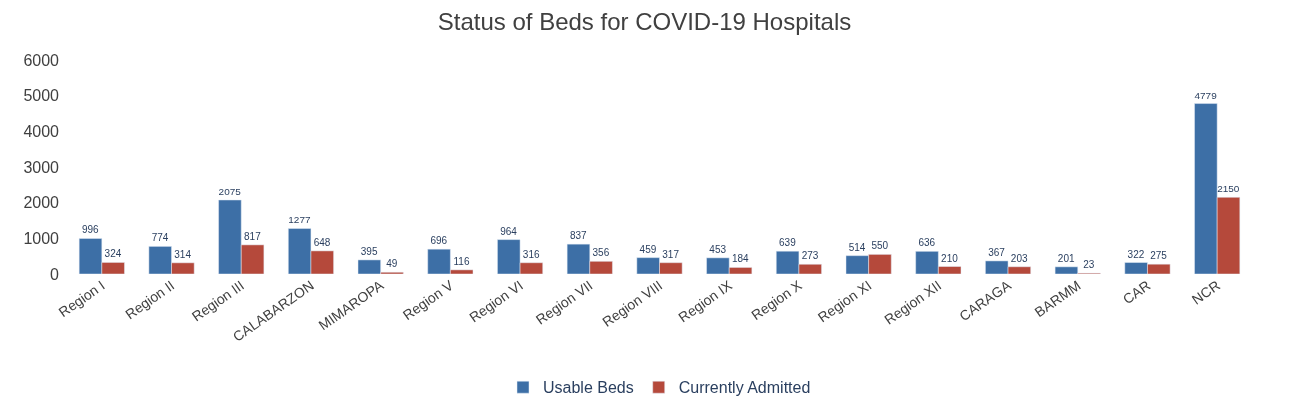 The width and height of the screenshot is (1289, 417). What do you see at coordinates (857, 247) in the screenshot?
I see `data-label: 514` at bounding box center [857, 247].